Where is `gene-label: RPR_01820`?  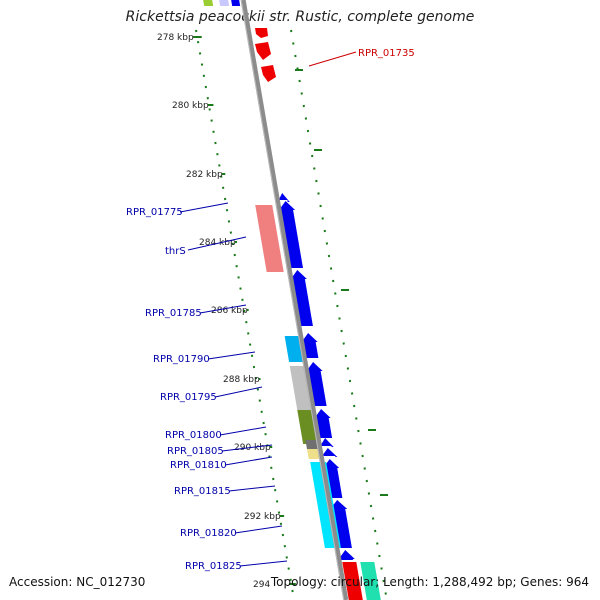 gene-label: RPR_01820 is located at coordinates (208, 533).